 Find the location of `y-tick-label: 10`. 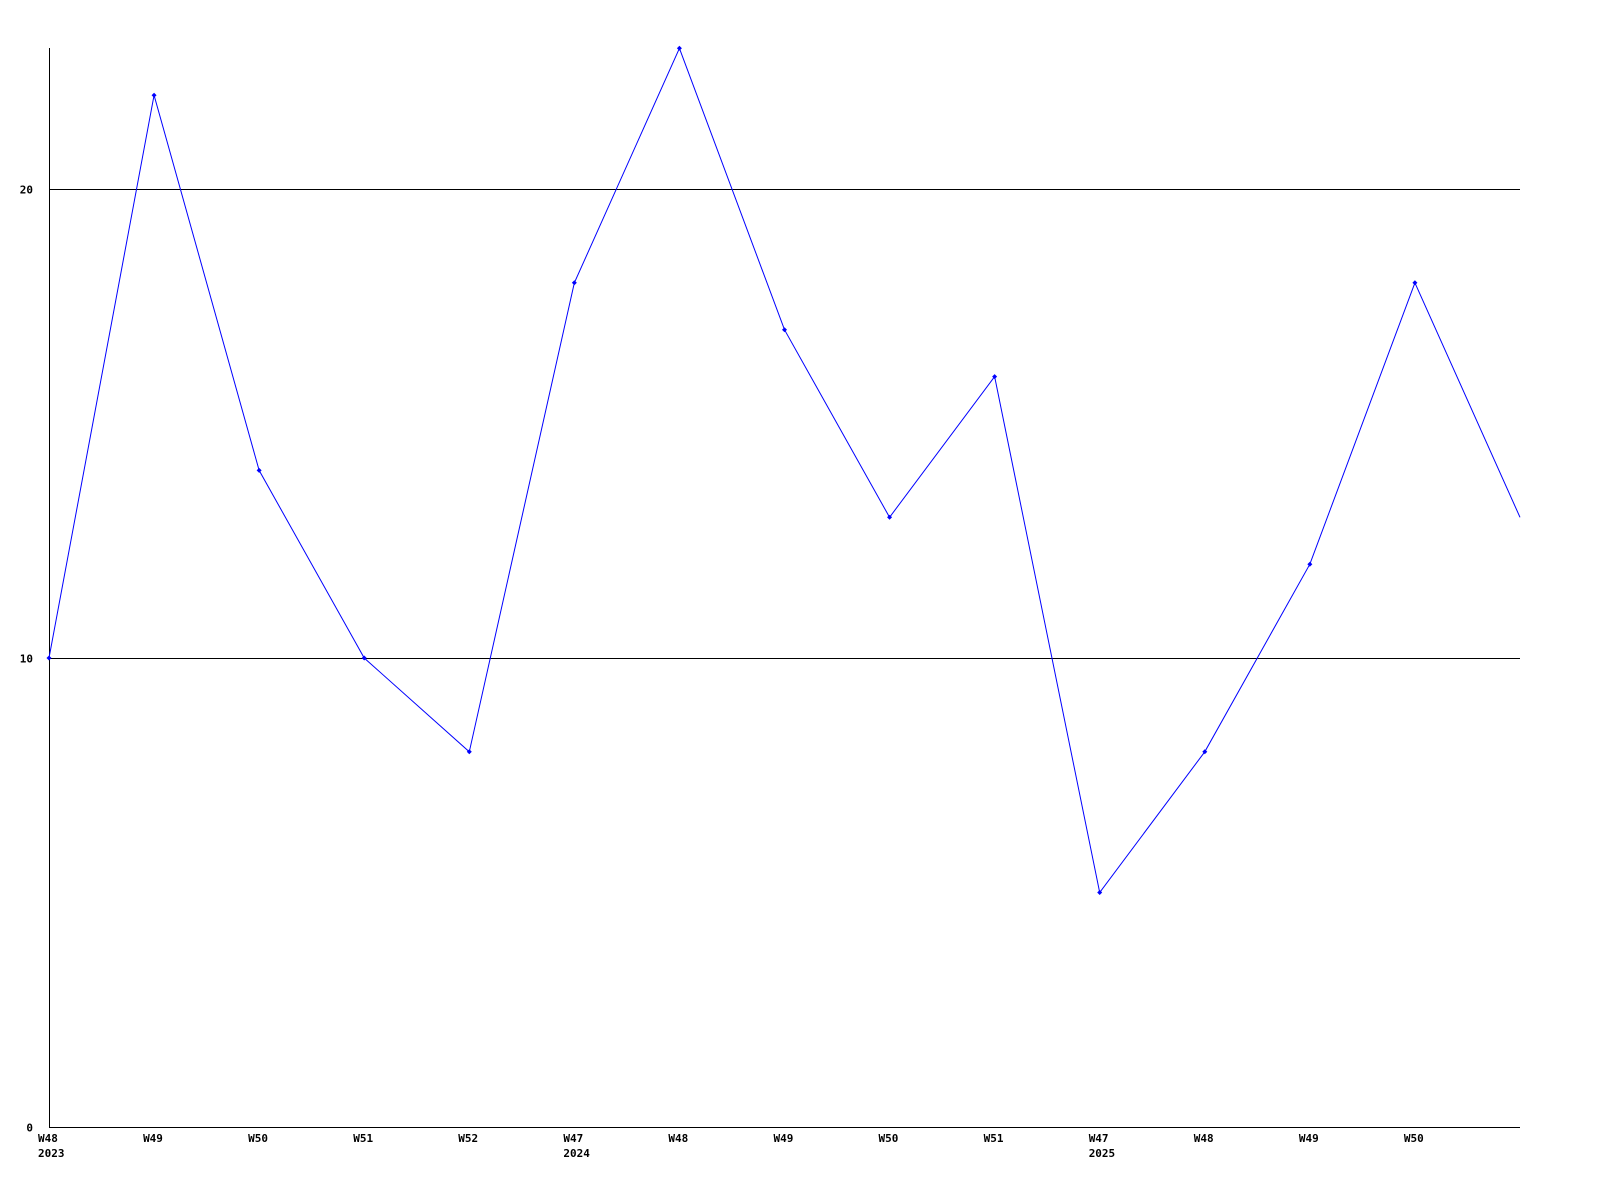

y-tick-label: 10 is located at coordinates (26, 659).